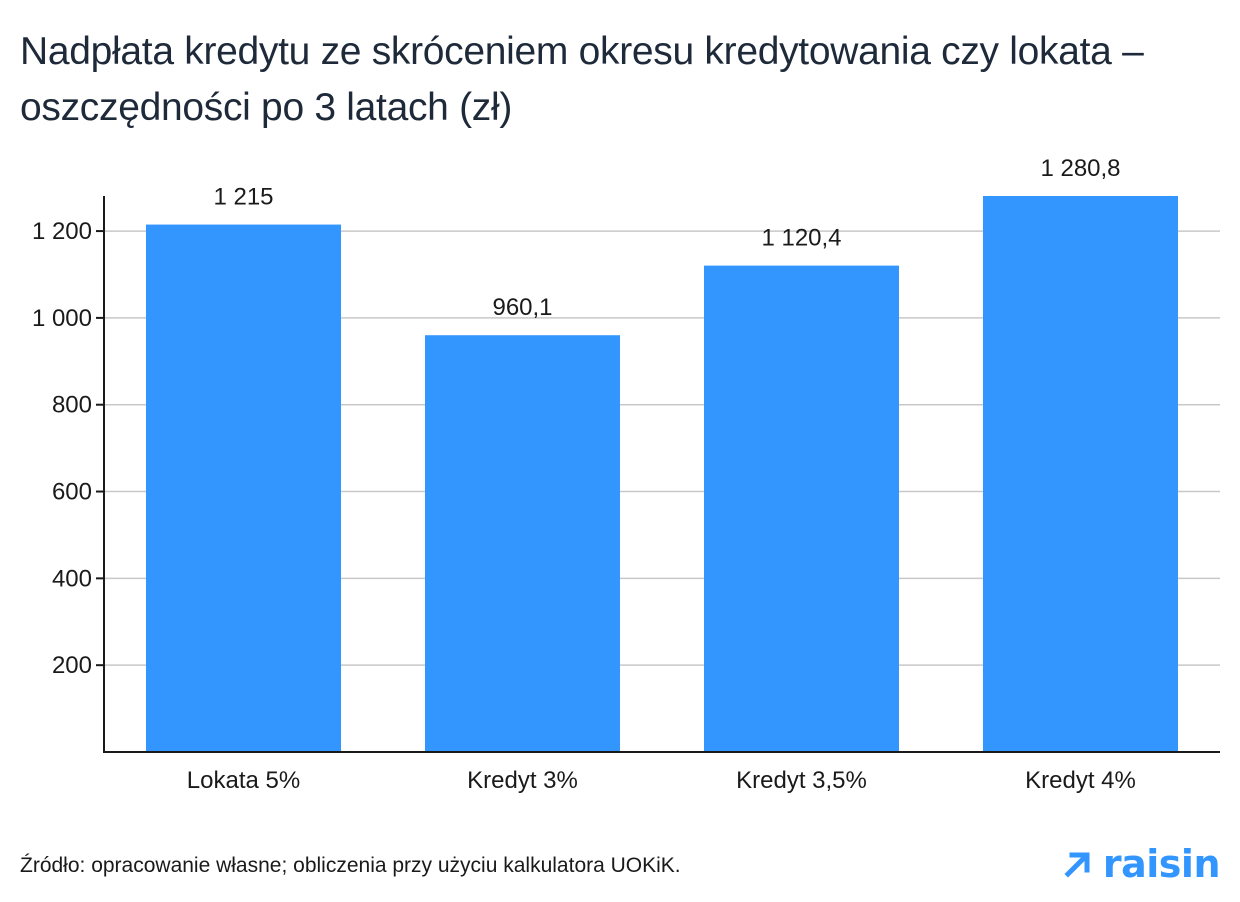 This screenshot has width=1240, height=902. Describe the element at coordinates (1077, 865) in the screenshot. I see `arrow-up-right-icon` at that location.